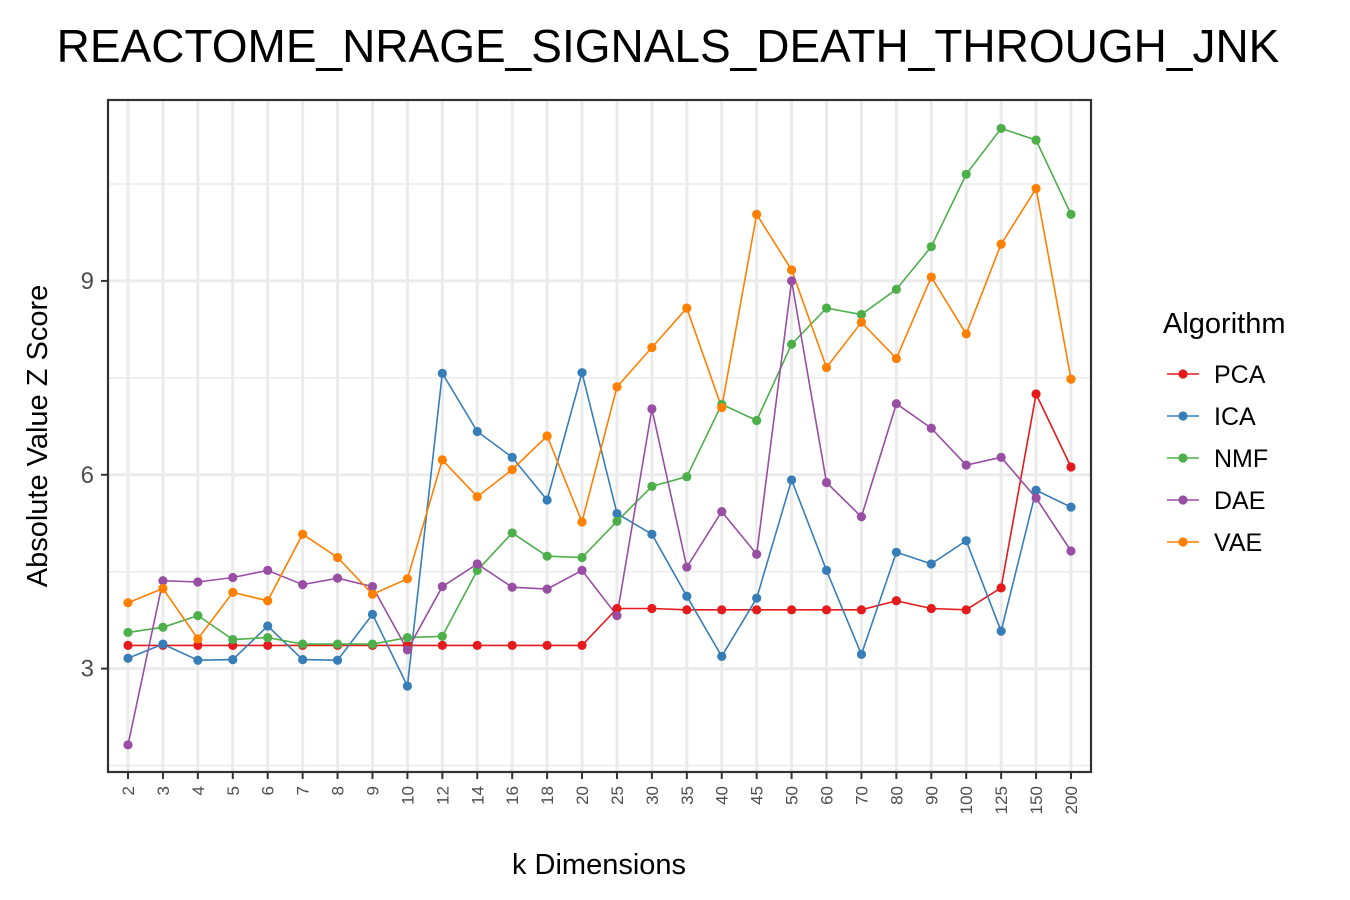 Image resolution: width=1350 pixels, height=900 pixels. Describe the element at coordinates (931, 795) in the screenshot. I see `x-tick-label: 90` at that location.